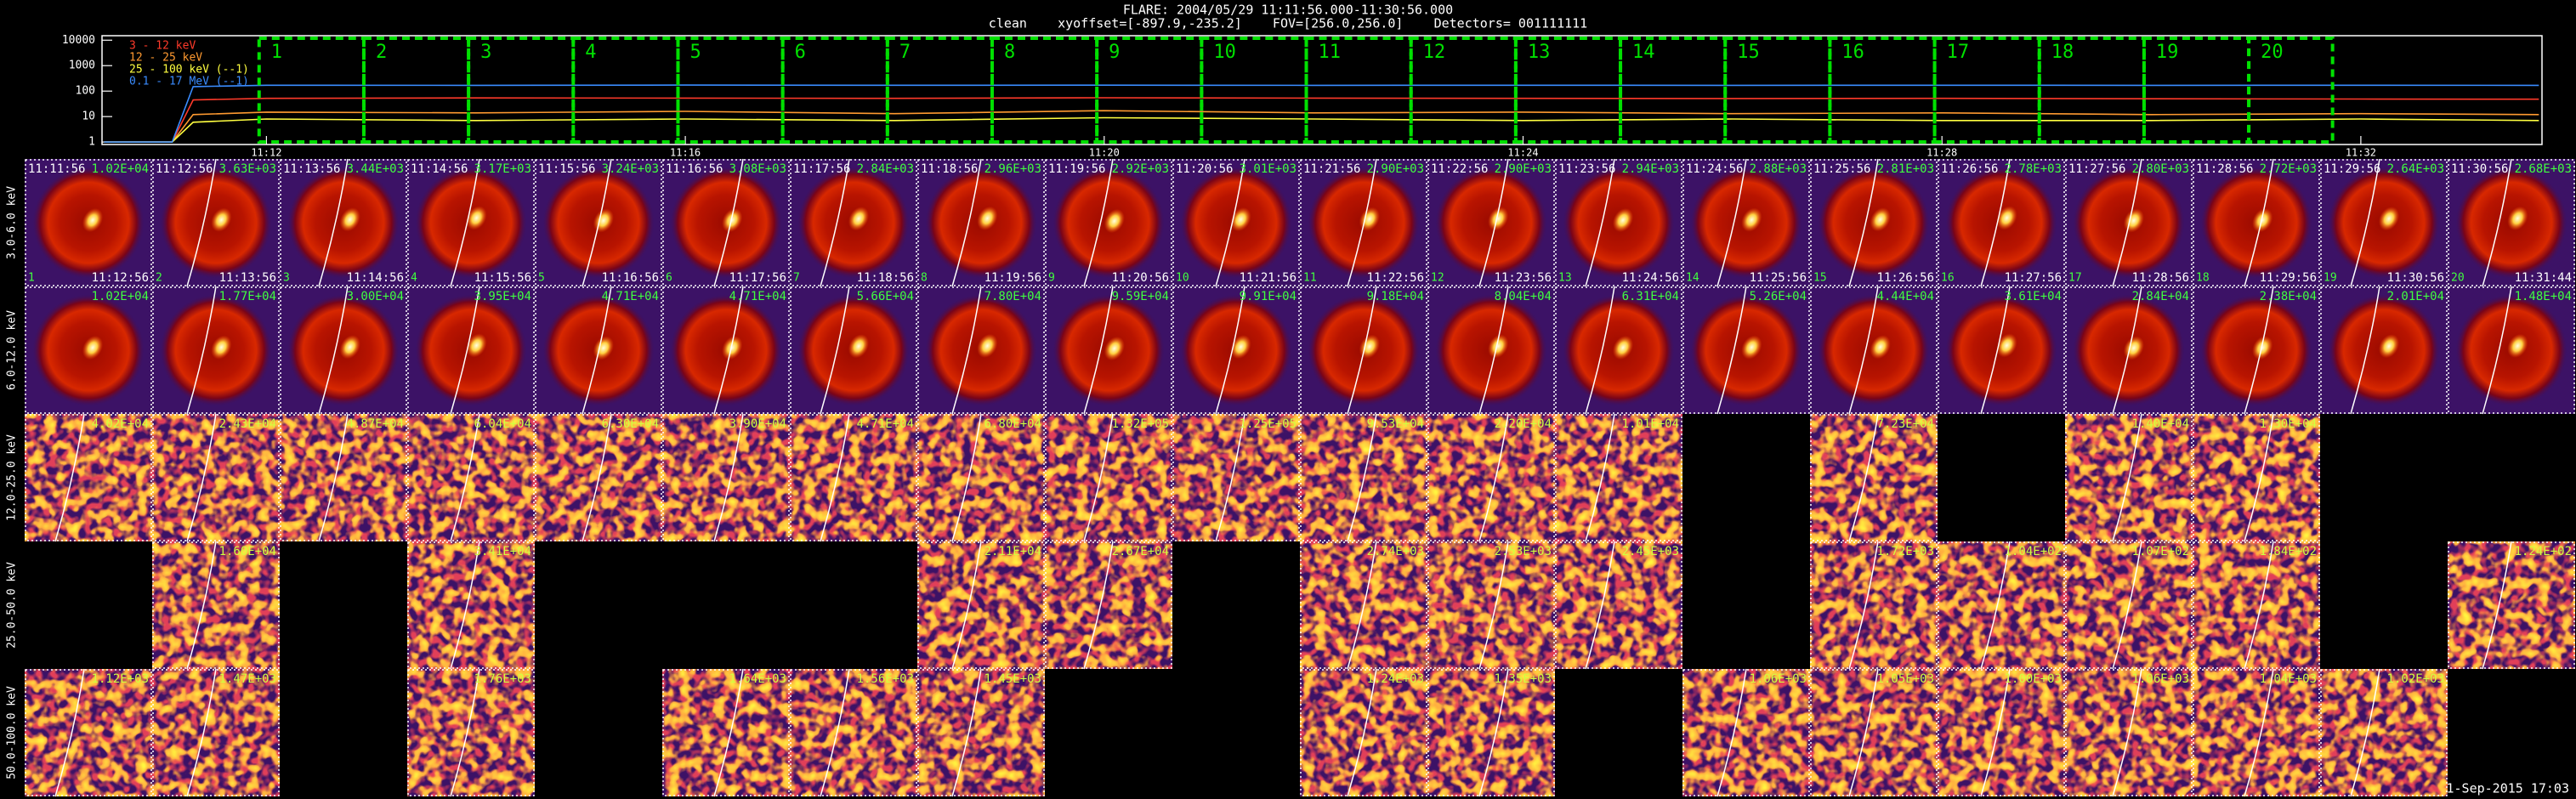 The height and width of the screenshot is (799, 2576). I want to click on image-panel: 3.41E+04, so click(471, 605).